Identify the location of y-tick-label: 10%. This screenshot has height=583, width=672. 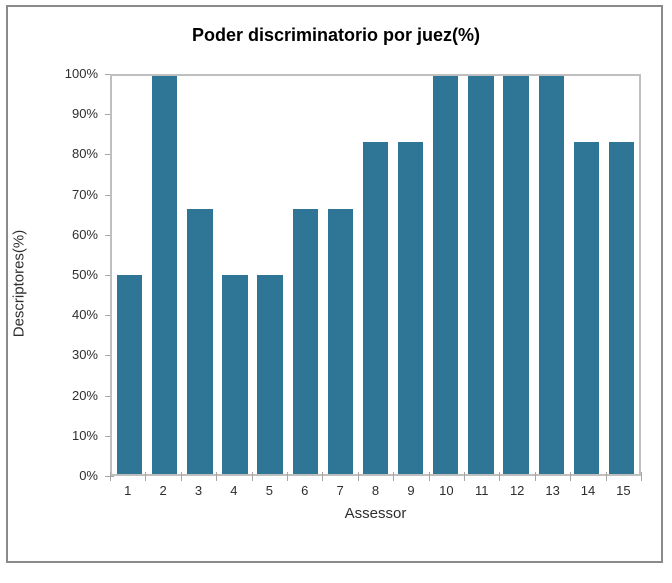
(84, 435).